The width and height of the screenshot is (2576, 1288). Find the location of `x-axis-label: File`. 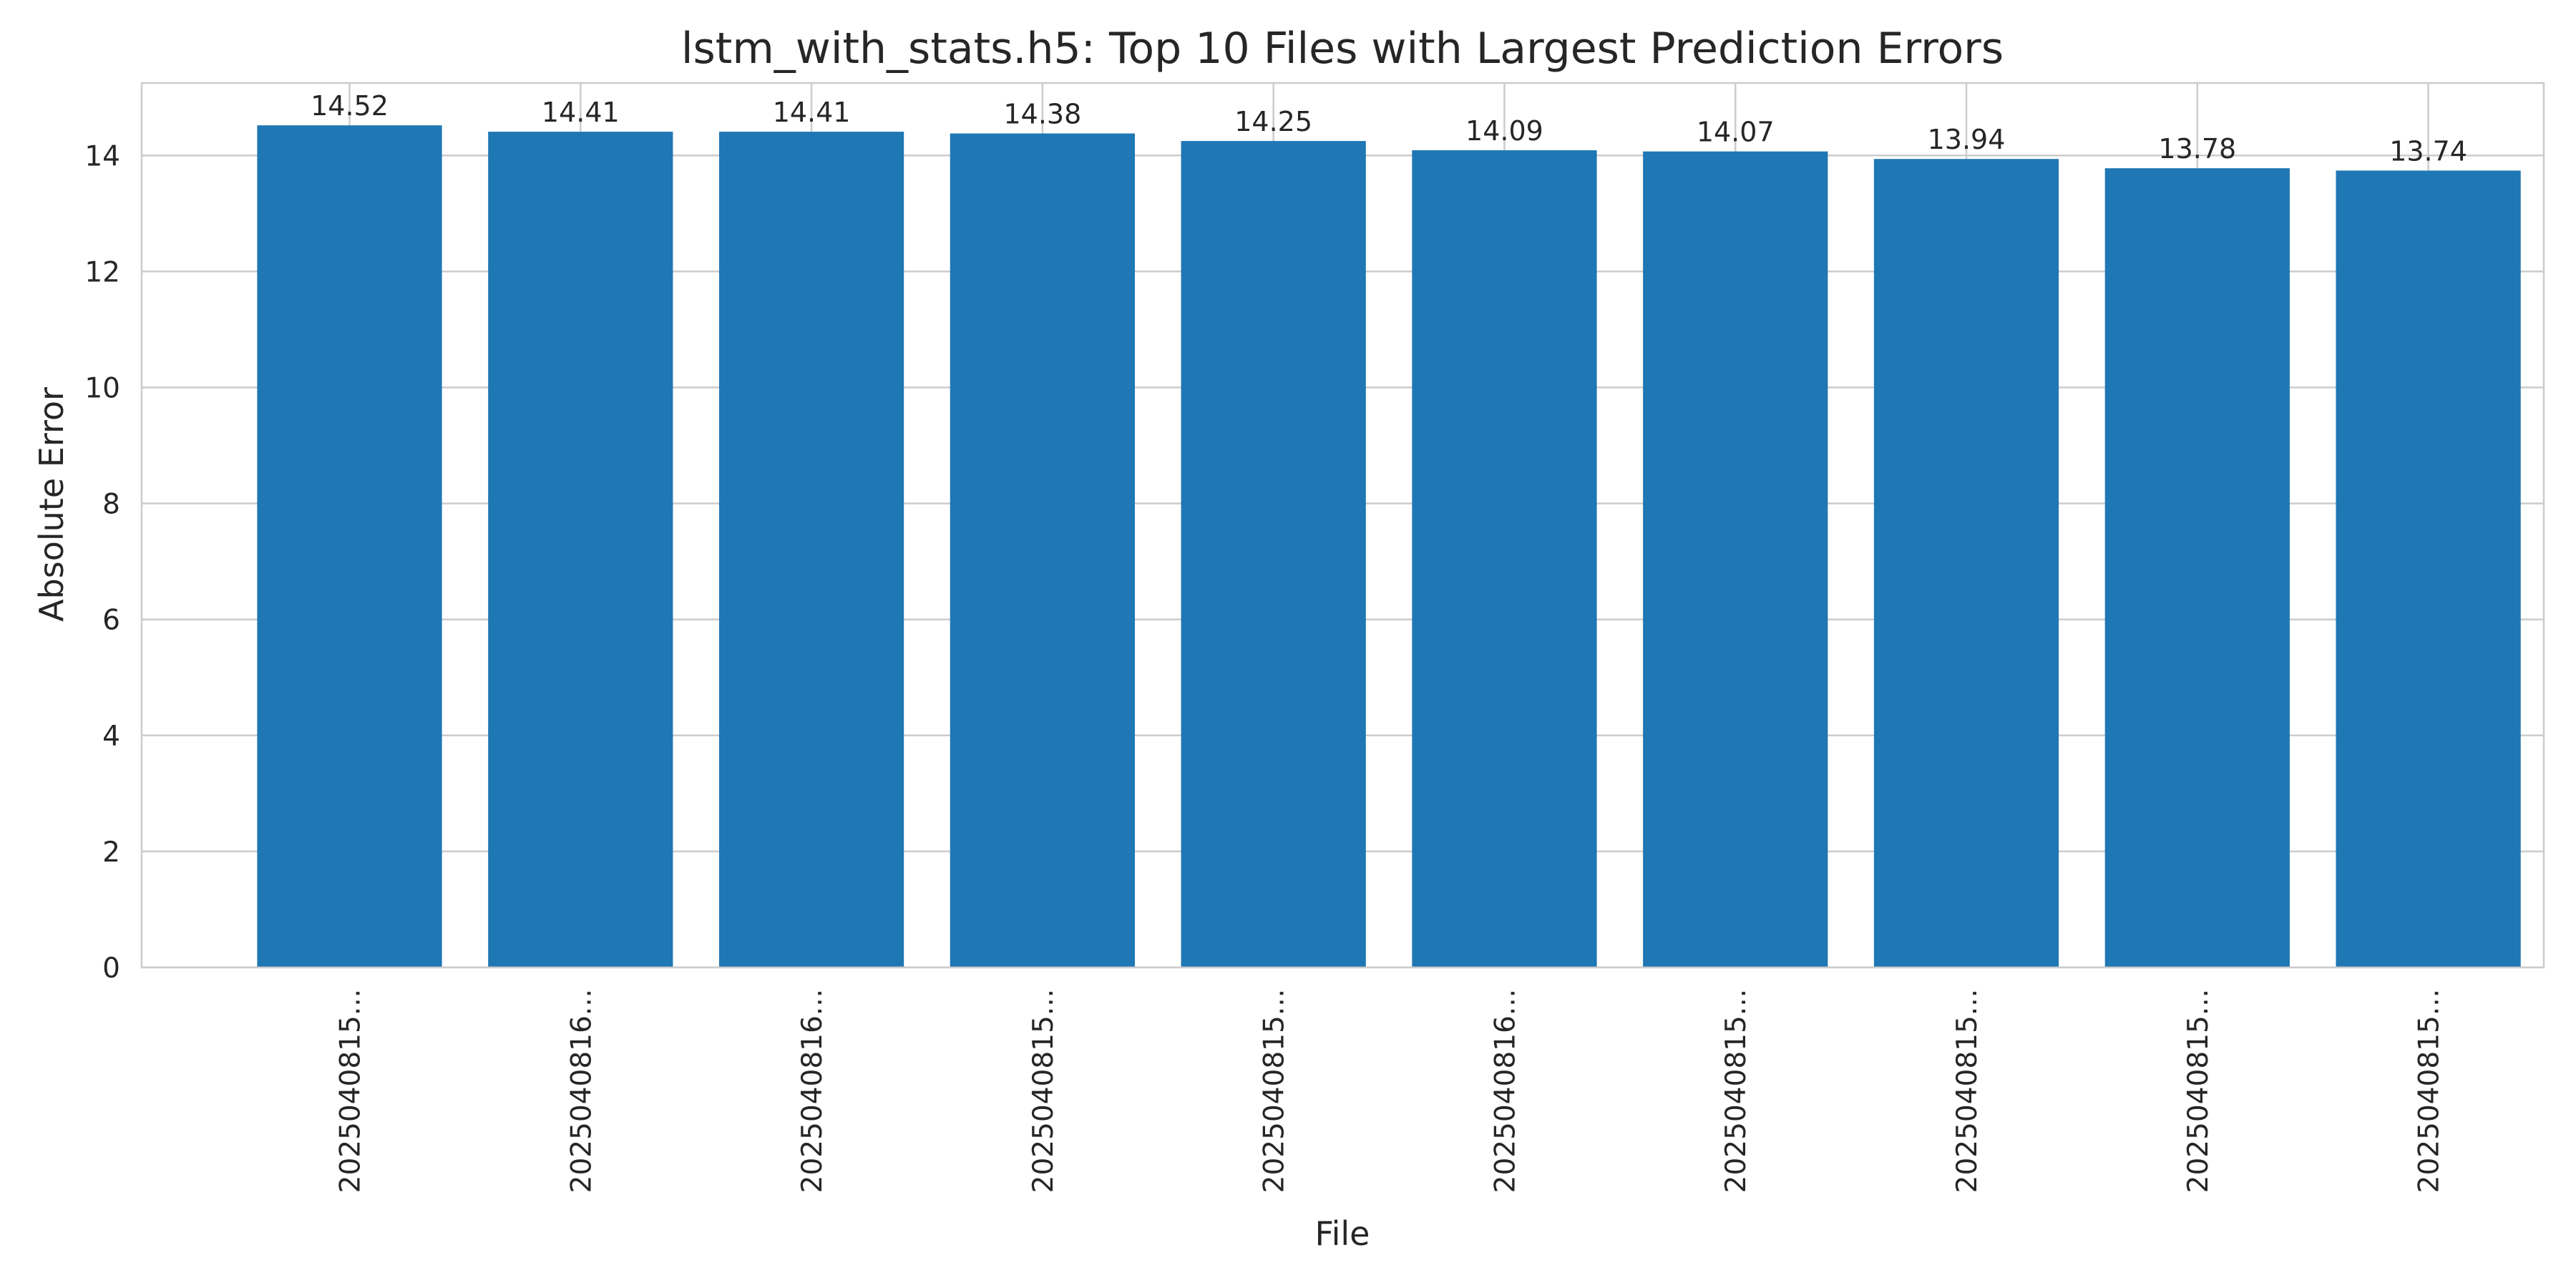

x-axis-label: File is located at coordinates (1342, 1233).